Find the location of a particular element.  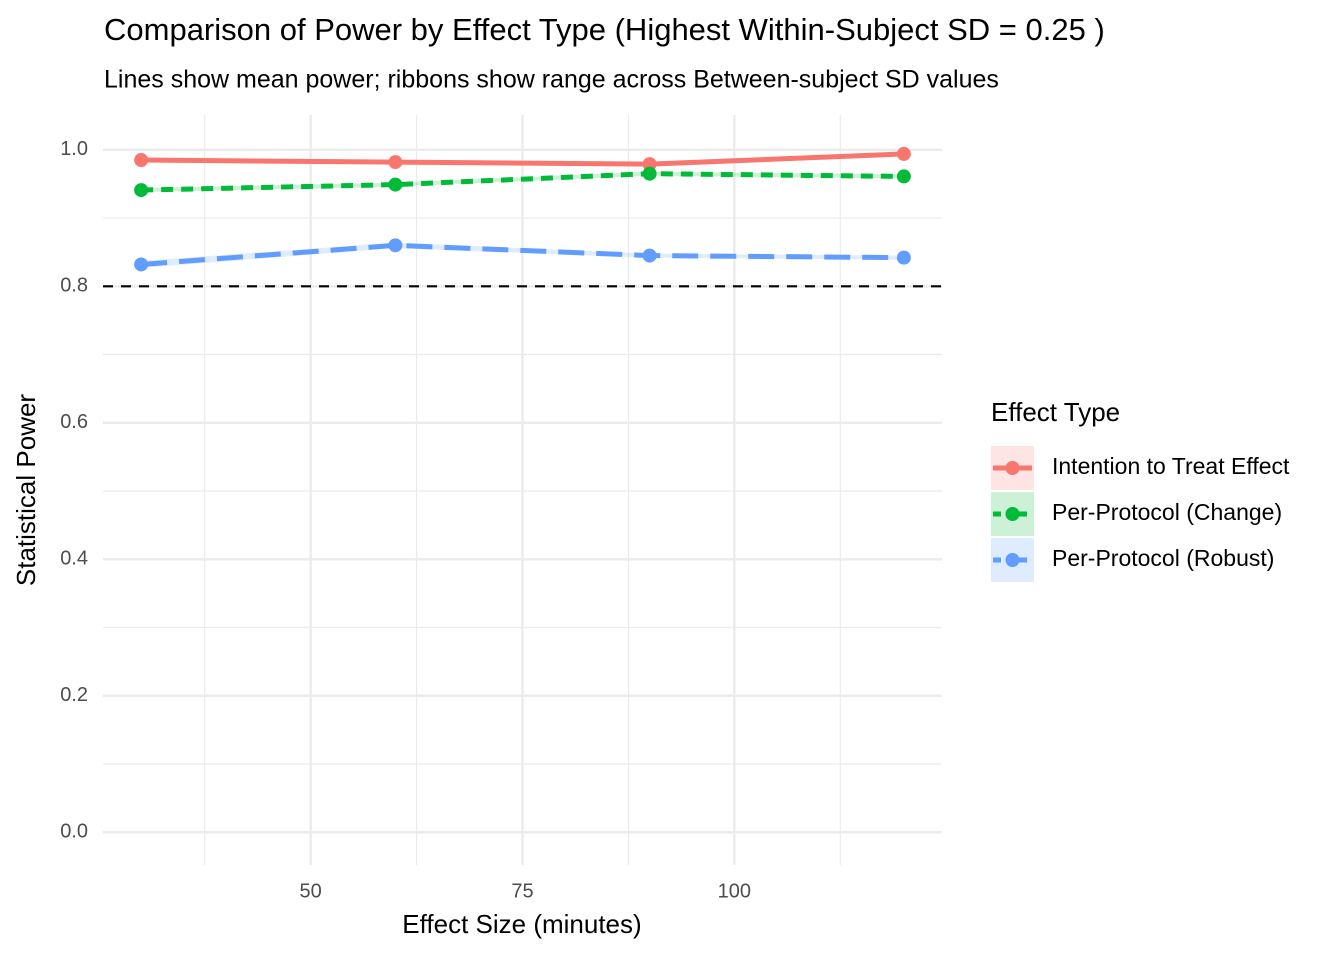

legend-label: Per-Protocol (Change) is located at coordinates (1167, 512).